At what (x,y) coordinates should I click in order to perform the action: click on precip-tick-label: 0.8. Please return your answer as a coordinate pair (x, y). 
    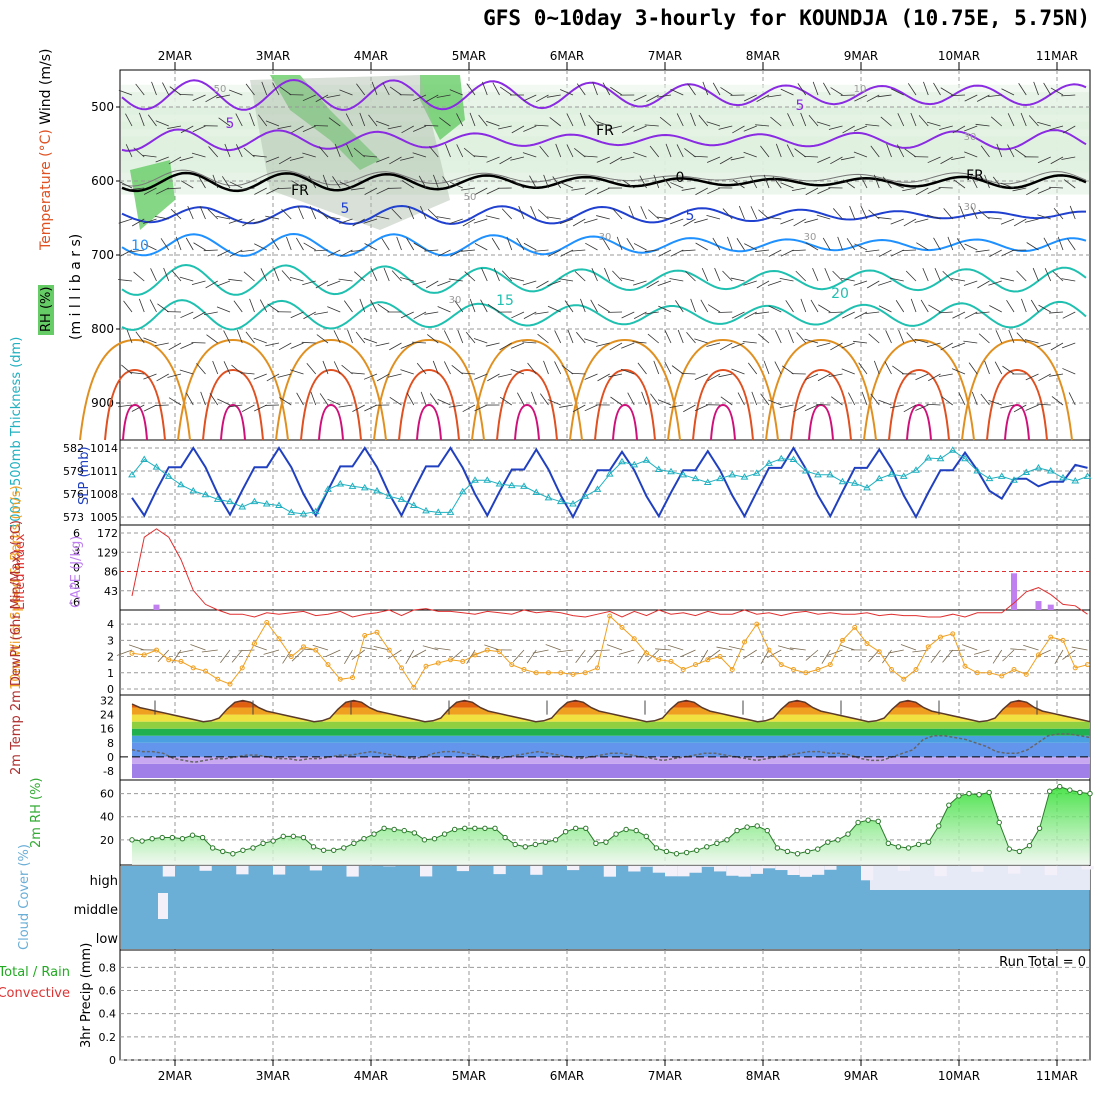
    Looking at the image, I should click on (108, 967).